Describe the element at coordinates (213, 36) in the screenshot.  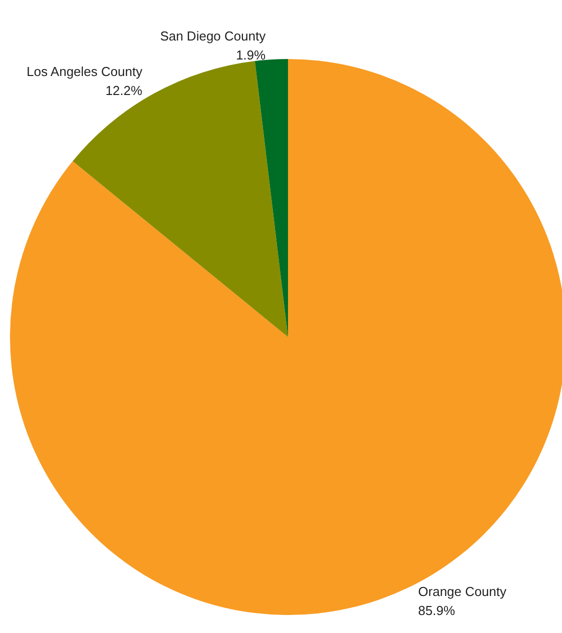
I see `slice-label: San Diego County` at that location.